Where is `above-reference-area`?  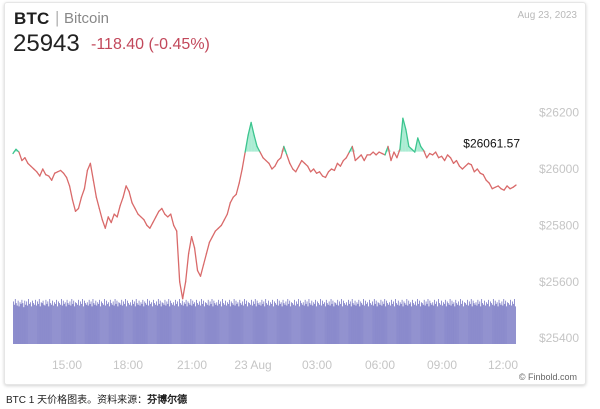
above-reference-area is located at coordinates (250, 137).